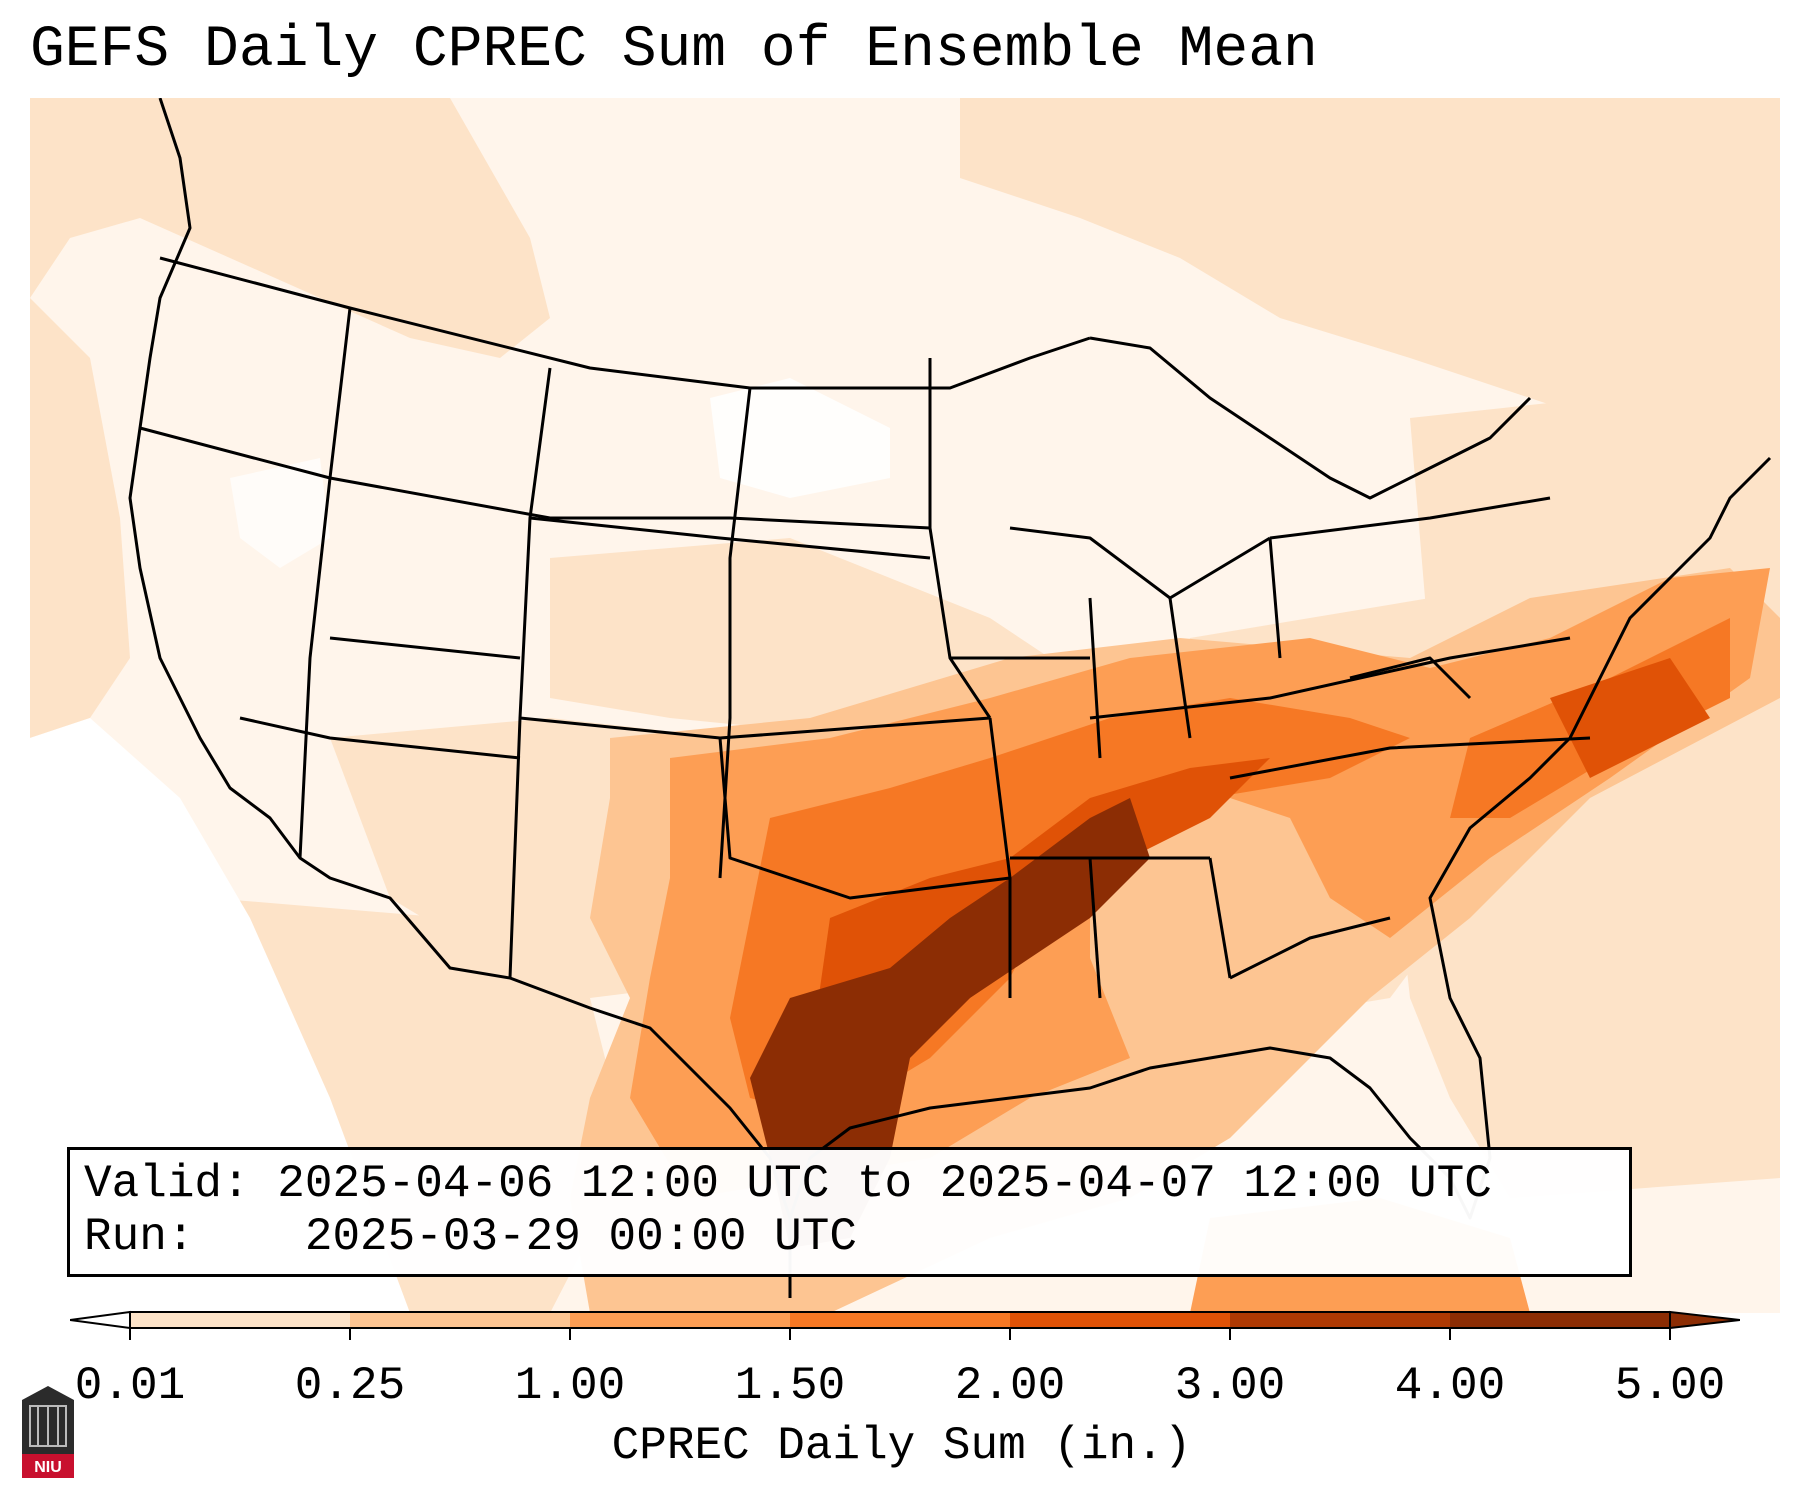 The width and height of the screenshot is (1803, 1500). I want to click on colorbar-tick-label: 0.01, so click(130, 1386).